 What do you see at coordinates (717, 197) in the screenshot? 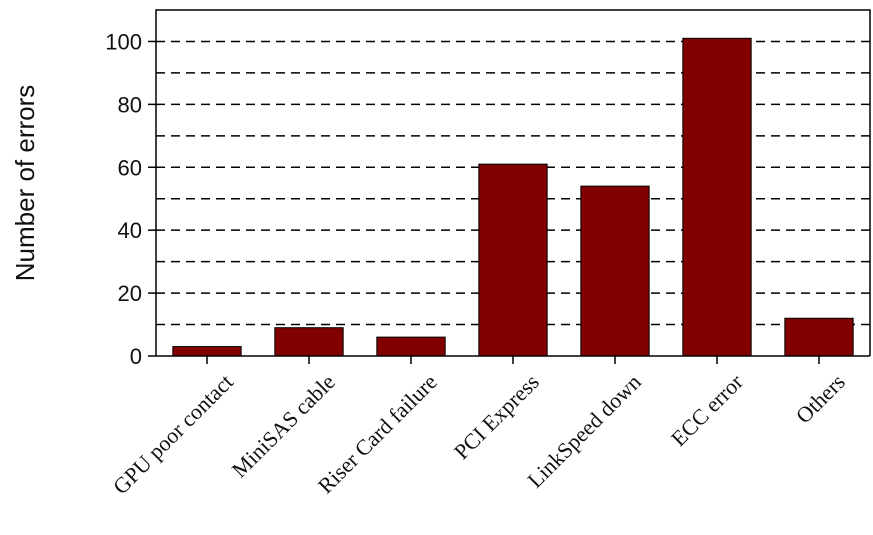
I see `bar-ecc-error` at bounding box center [717, 197].